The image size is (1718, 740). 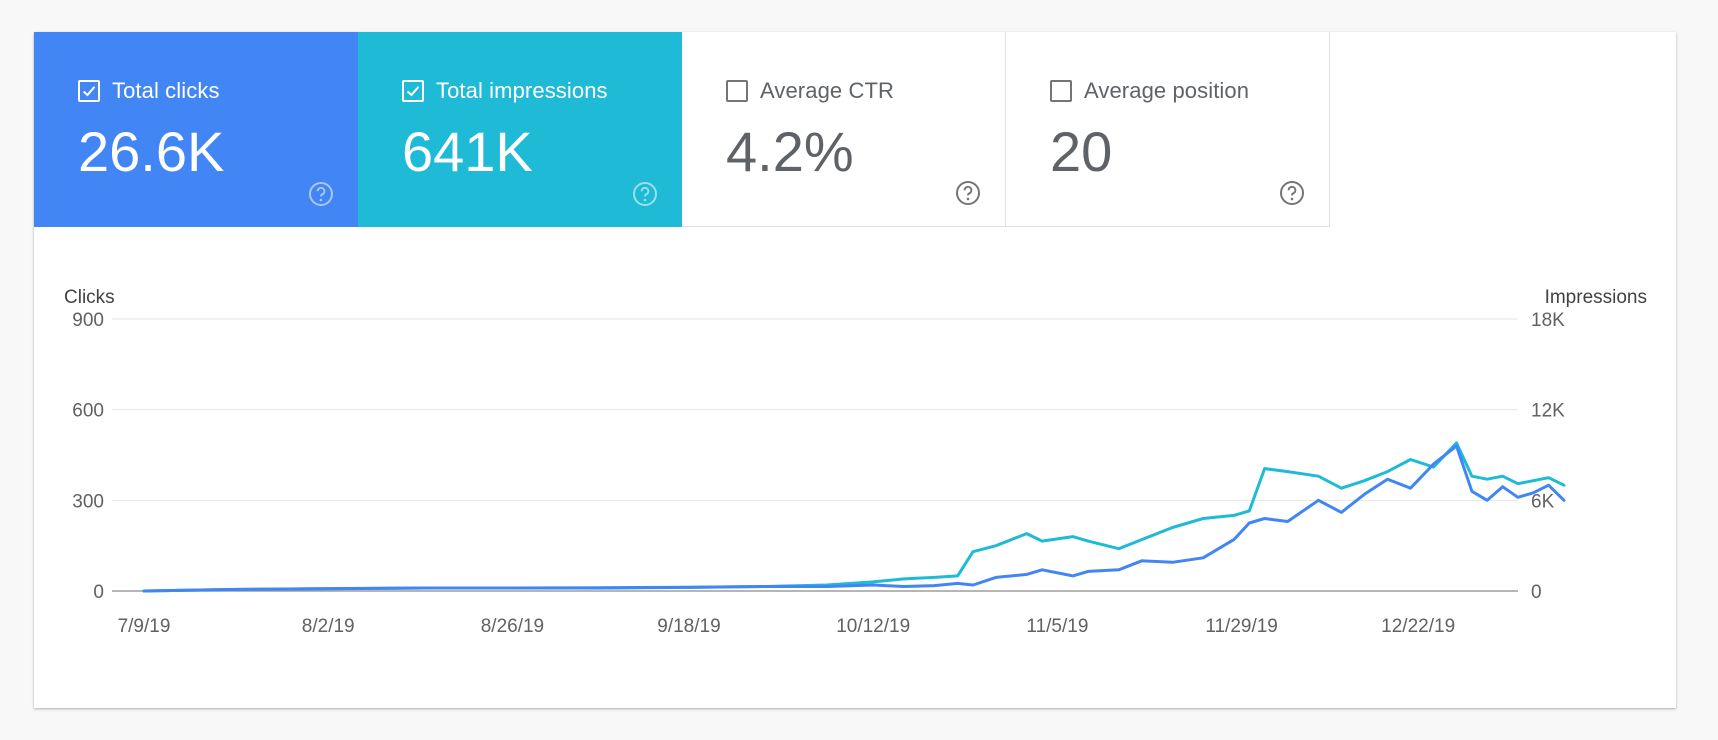 I want to click on right-axis-title: Impressions, so click(x=1596, y=297).